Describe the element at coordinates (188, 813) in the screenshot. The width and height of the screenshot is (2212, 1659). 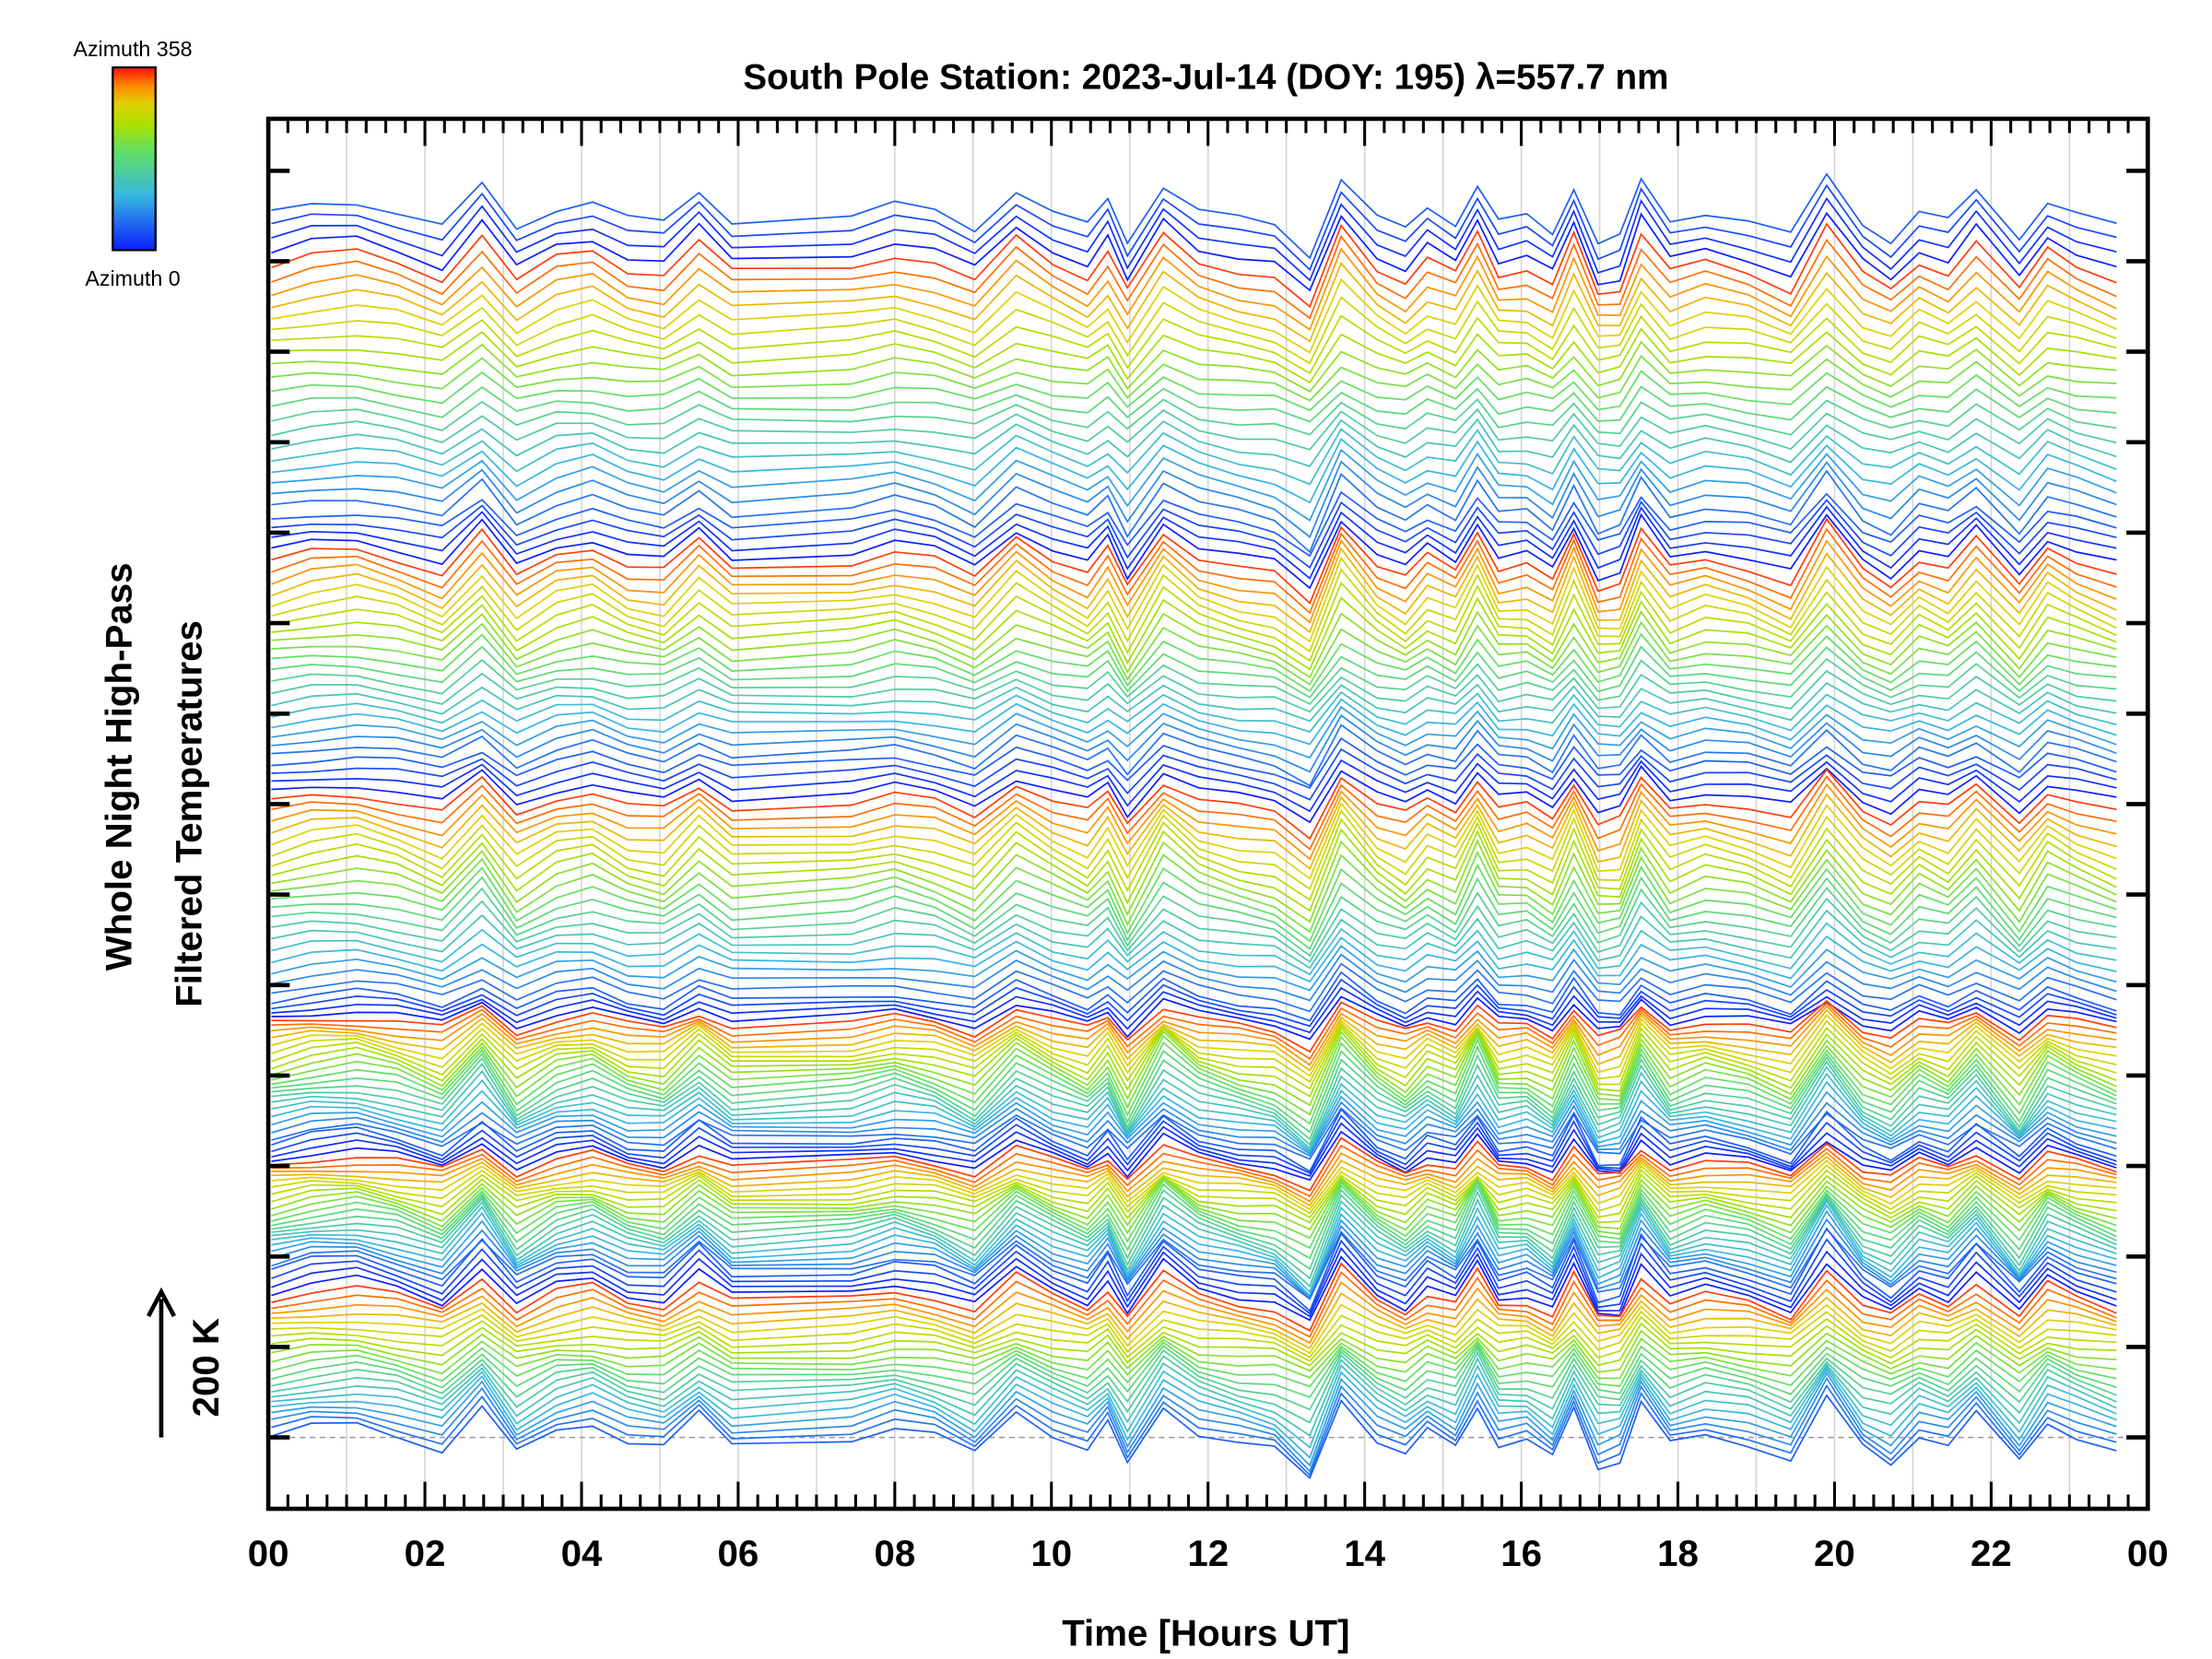
I see `y-axis-label-line2: Filtered Temperatures` at that location.